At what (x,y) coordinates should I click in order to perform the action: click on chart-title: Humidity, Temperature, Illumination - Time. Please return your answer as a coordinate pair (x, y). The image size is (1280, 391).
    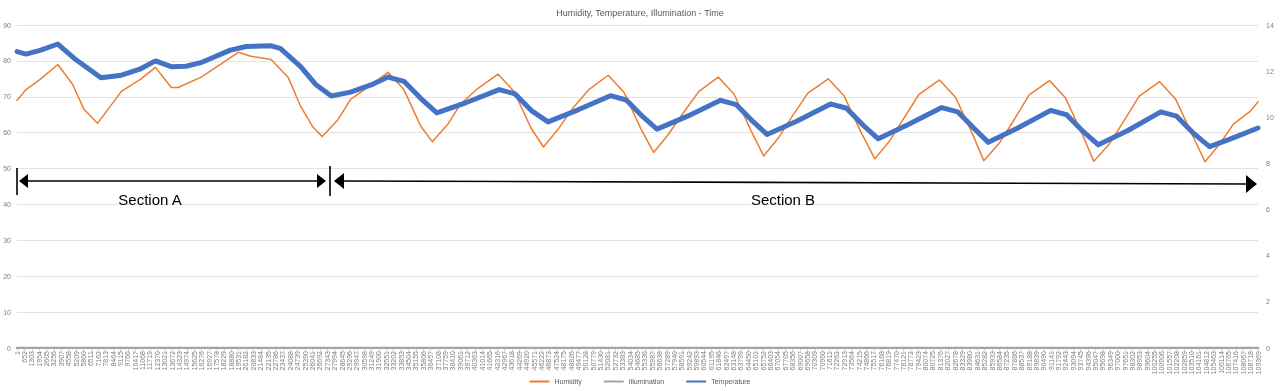
    Looking at the image, I should click on (640, 12).